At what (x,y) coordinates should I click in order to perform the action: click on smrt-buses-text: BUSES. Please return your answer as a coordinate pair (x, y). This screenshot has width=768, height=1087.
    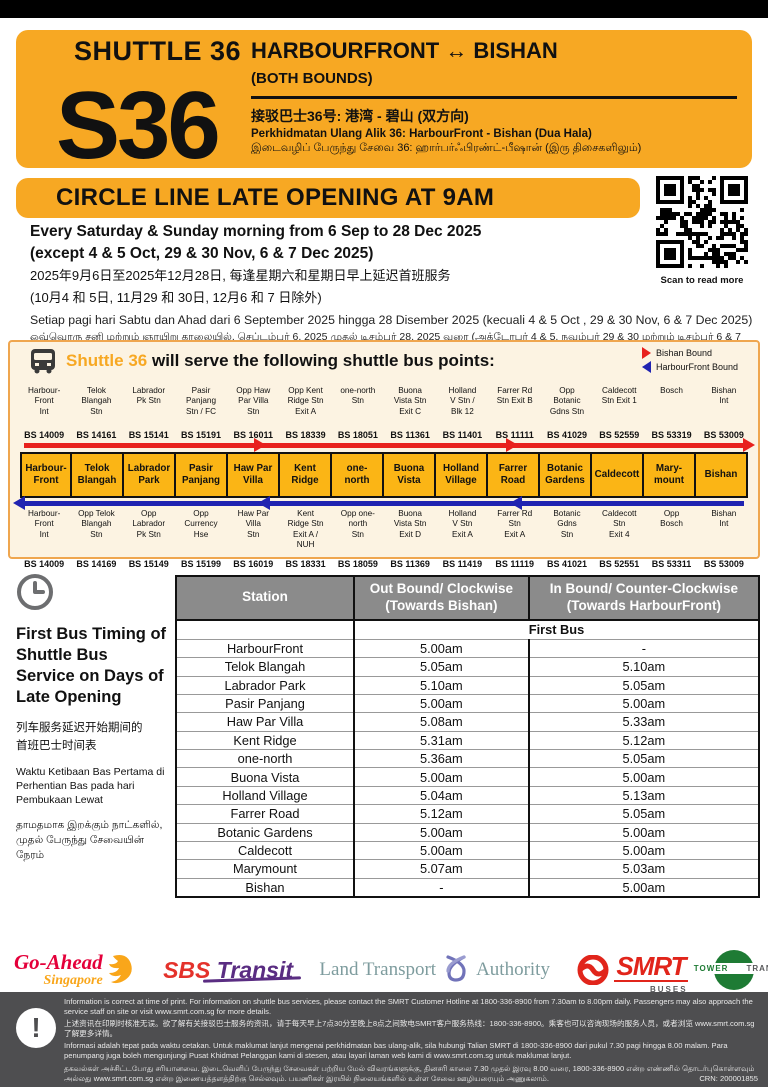
    Looking at the image, I should click on (669, 990).